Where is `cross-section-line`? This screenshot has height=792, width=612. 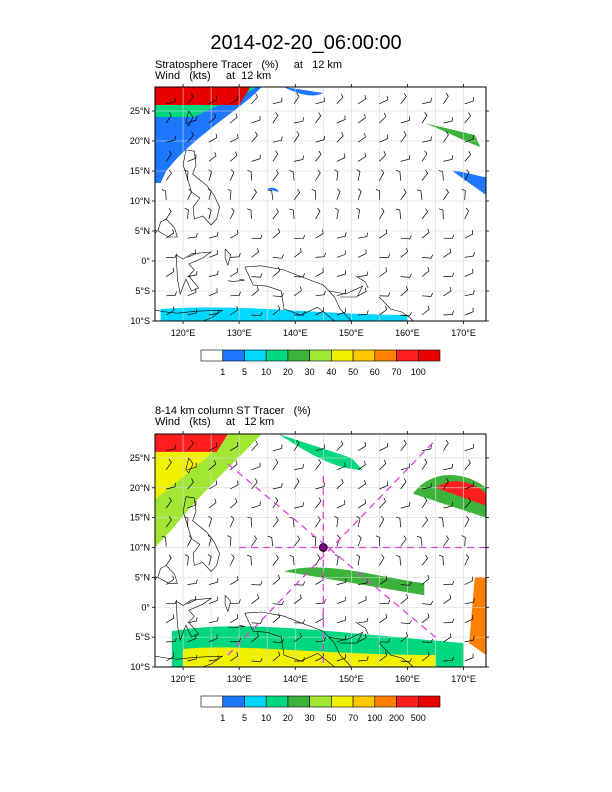
cross-section-line is located at coordinates (331, 547).